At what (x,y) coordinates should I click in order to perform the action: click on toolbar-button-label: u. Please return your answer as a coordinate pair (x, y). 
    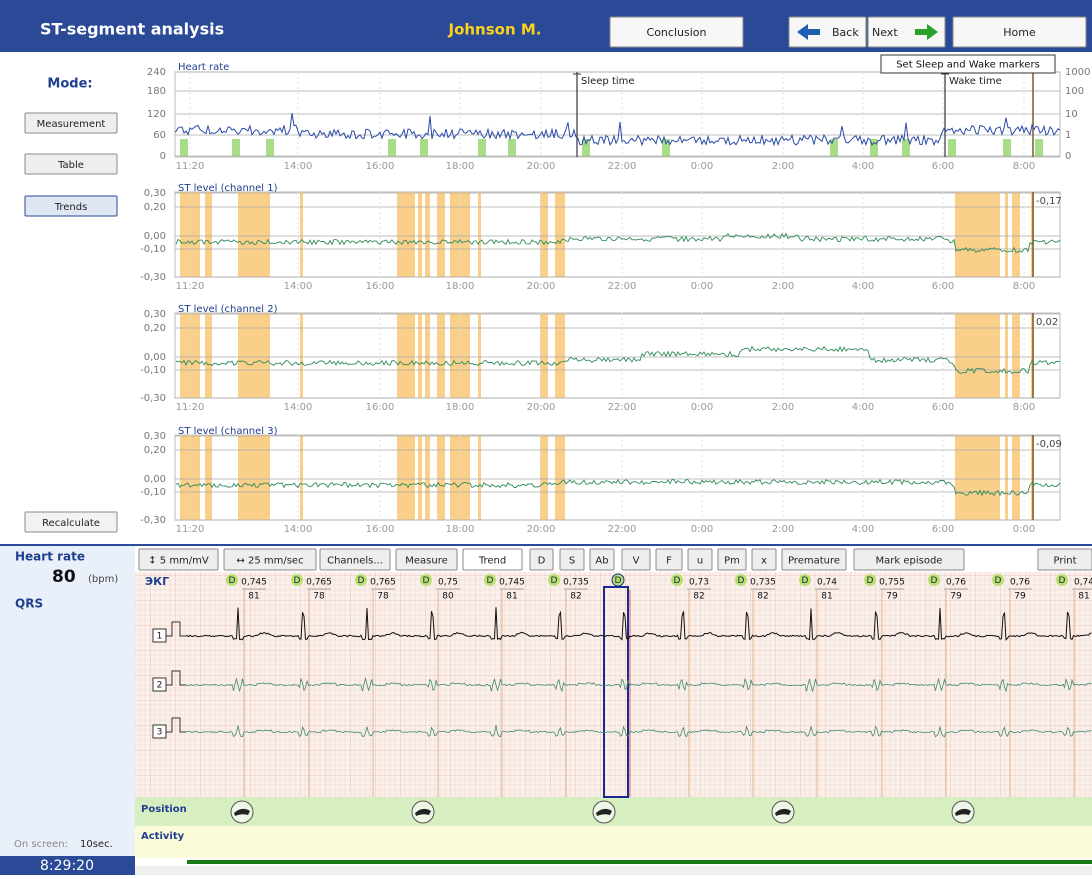
    Looking at the image, I should click on (700, 561).